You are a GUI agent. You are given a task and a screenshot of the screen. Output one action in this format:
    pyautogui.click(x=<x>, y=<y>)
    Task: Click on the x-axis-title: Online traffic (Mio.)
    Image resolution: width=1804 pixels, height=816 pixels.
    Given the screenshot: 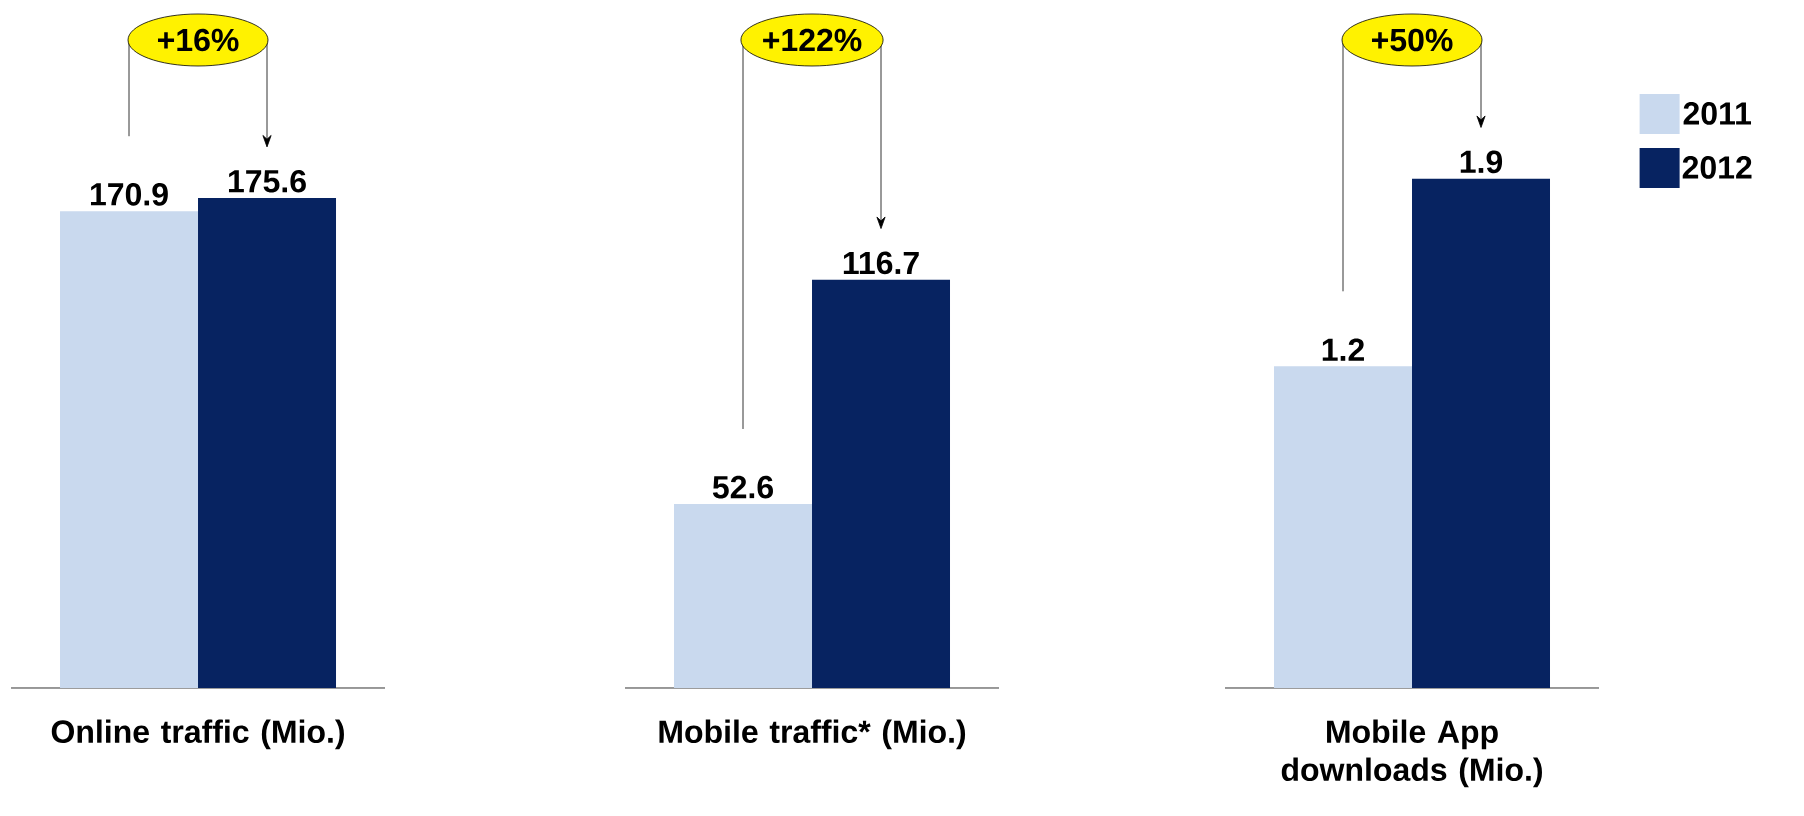 What is the action you would take?
    pyautogui.click(x=197, y=734)
    